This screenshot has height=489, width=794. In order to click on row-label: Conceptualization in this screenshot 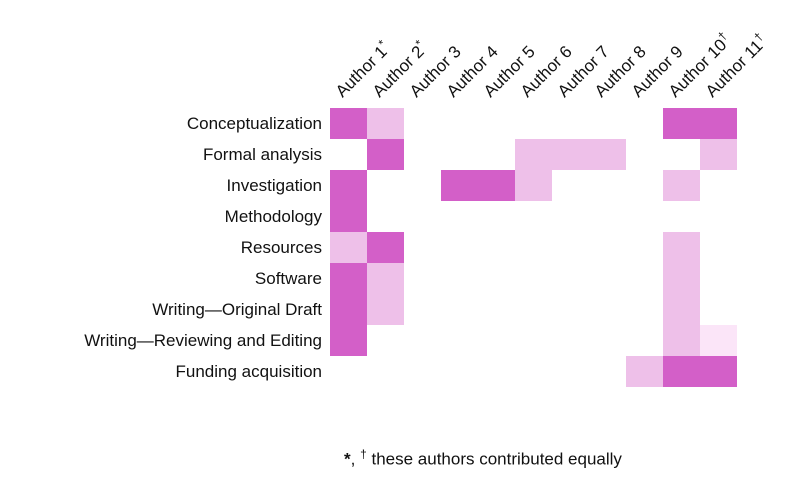, I will do `click(254, 123)`.